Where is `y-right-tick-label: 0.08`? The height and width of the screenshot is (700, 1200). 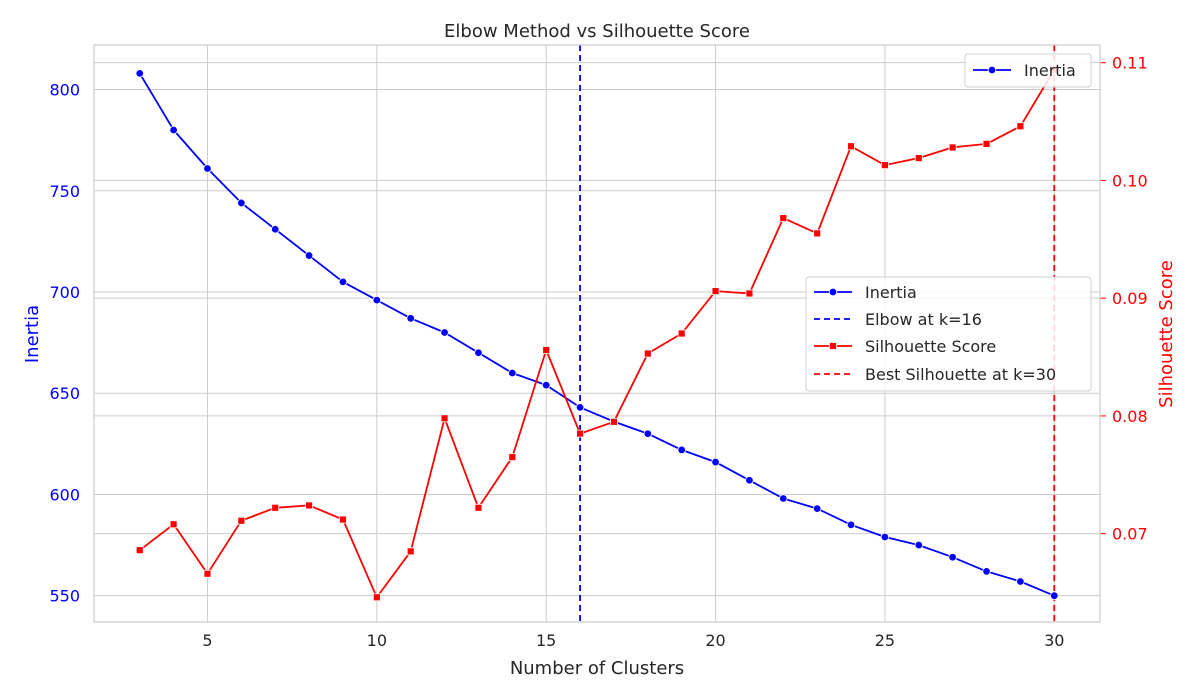
y-right-tick-label: 0.08 is located at coordinates (1130, 416).